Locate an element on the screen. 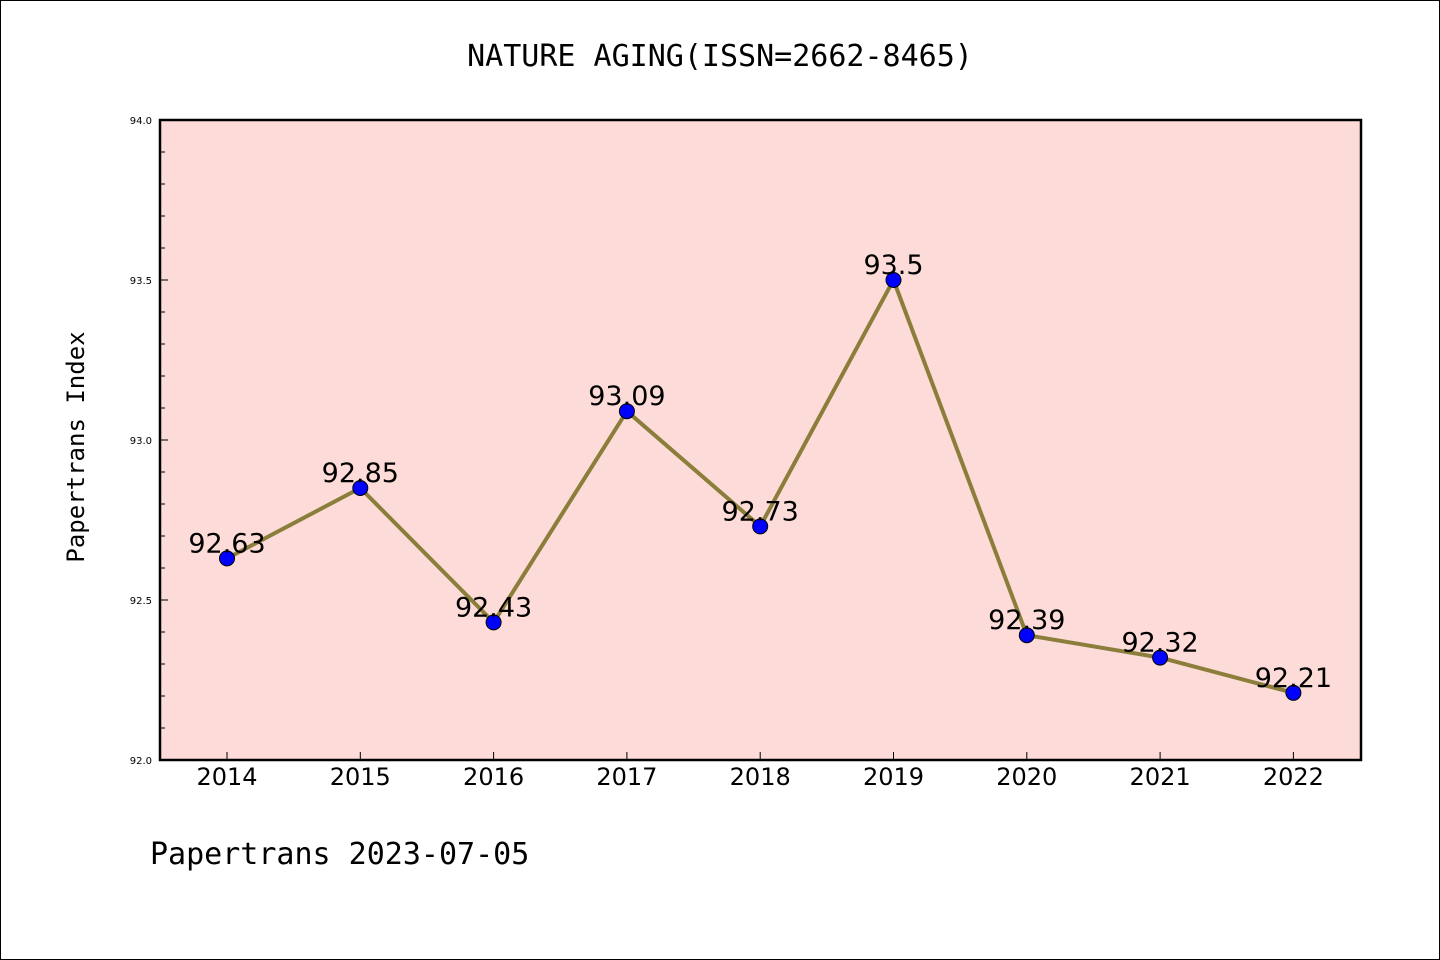  x-axis: 2014 2015 2016 2017 2018 2019 2020 2021 2022 is located at coordinates (760, 771).